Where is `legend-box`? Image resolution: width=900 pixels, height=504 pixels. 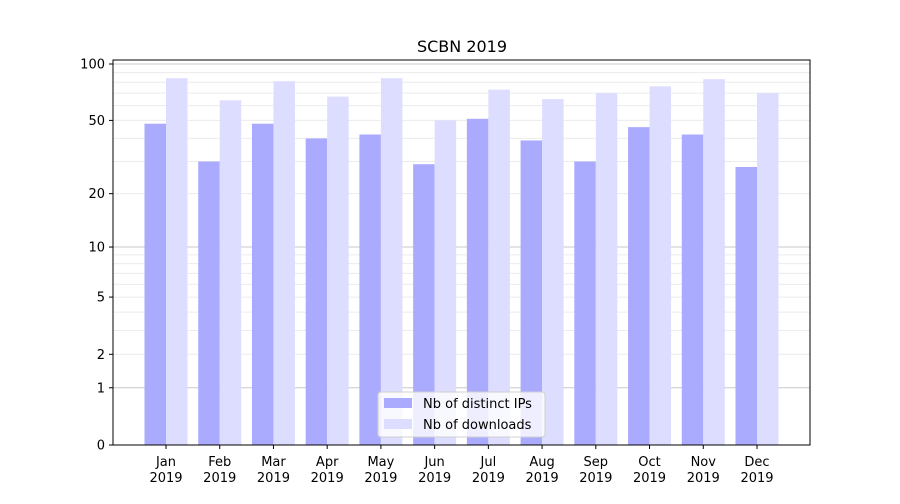 legend-box is located at coordinates (461, 414).